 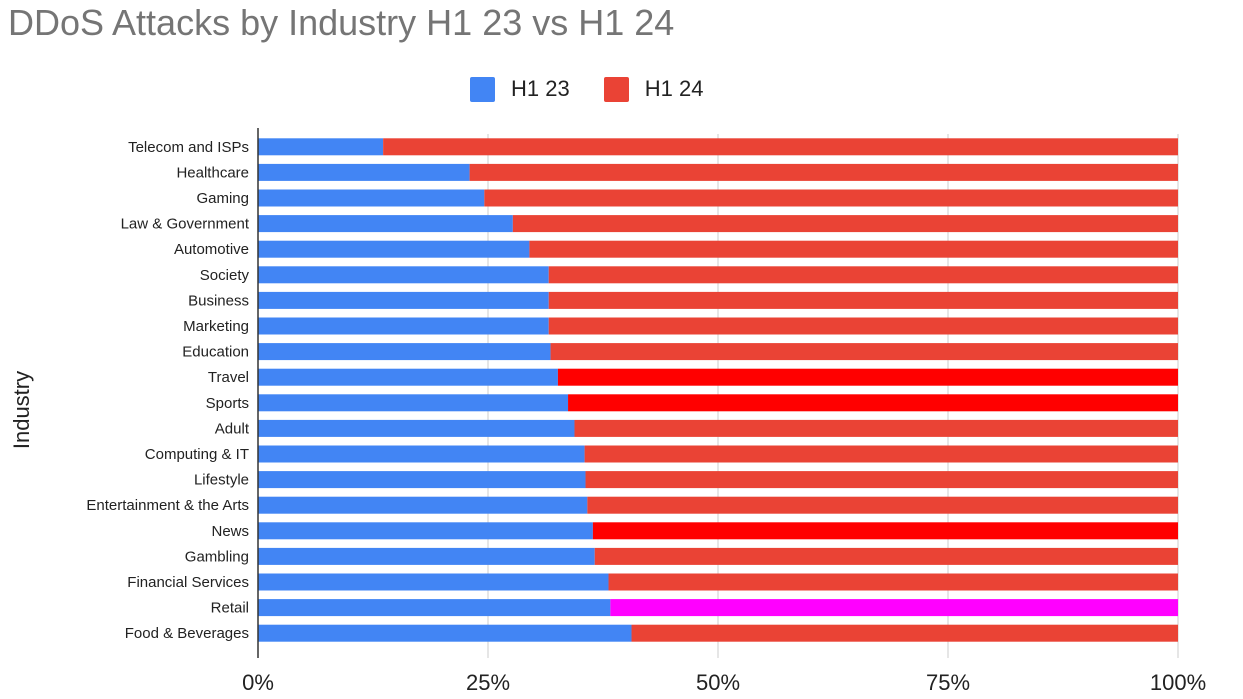 I want to click on legend: H1 23 H1 24, so click(x=586, y=89).